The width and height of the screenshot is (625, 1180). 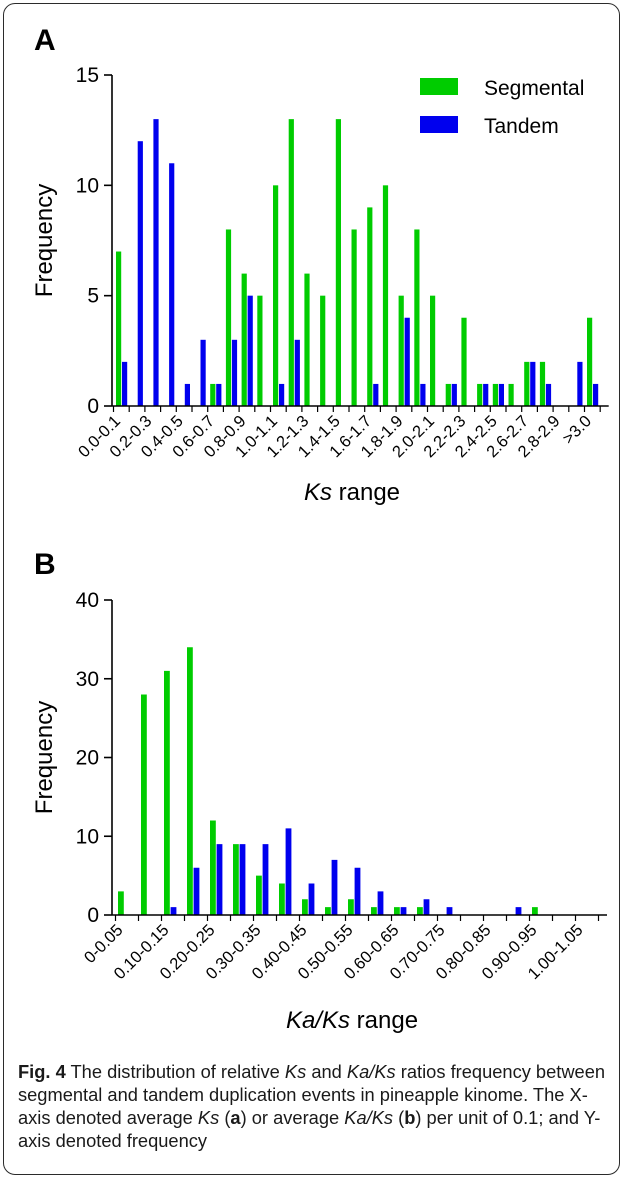 I want to click on x-axis-label-italic: Ka/Ks, so click(x=318, y=1020).